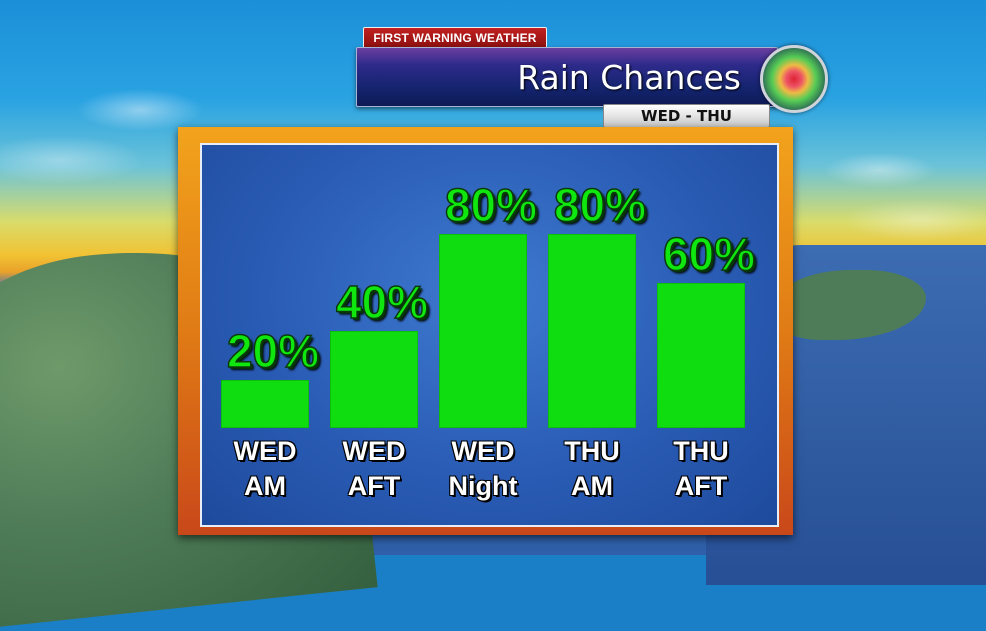 Image resolution: width=986 pixels, height=631 pixels. Describe the element at coordinates (382, 302) in the screenshot. I see `data-label: 40%` at that location.